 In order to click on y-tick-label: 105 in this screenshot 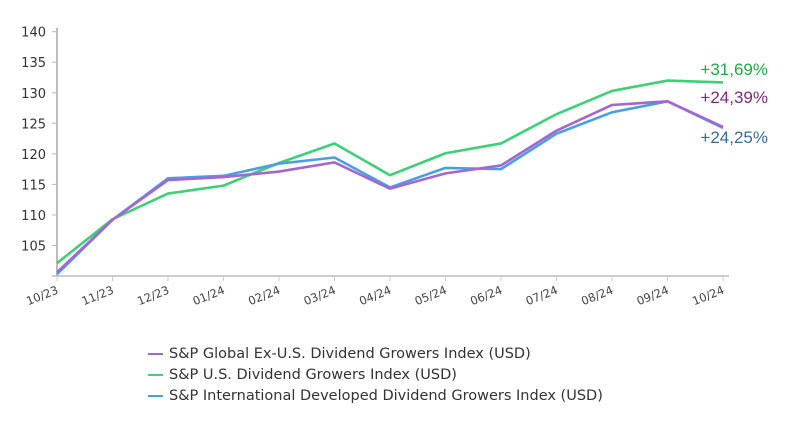, I will do `click(33, 246)`.